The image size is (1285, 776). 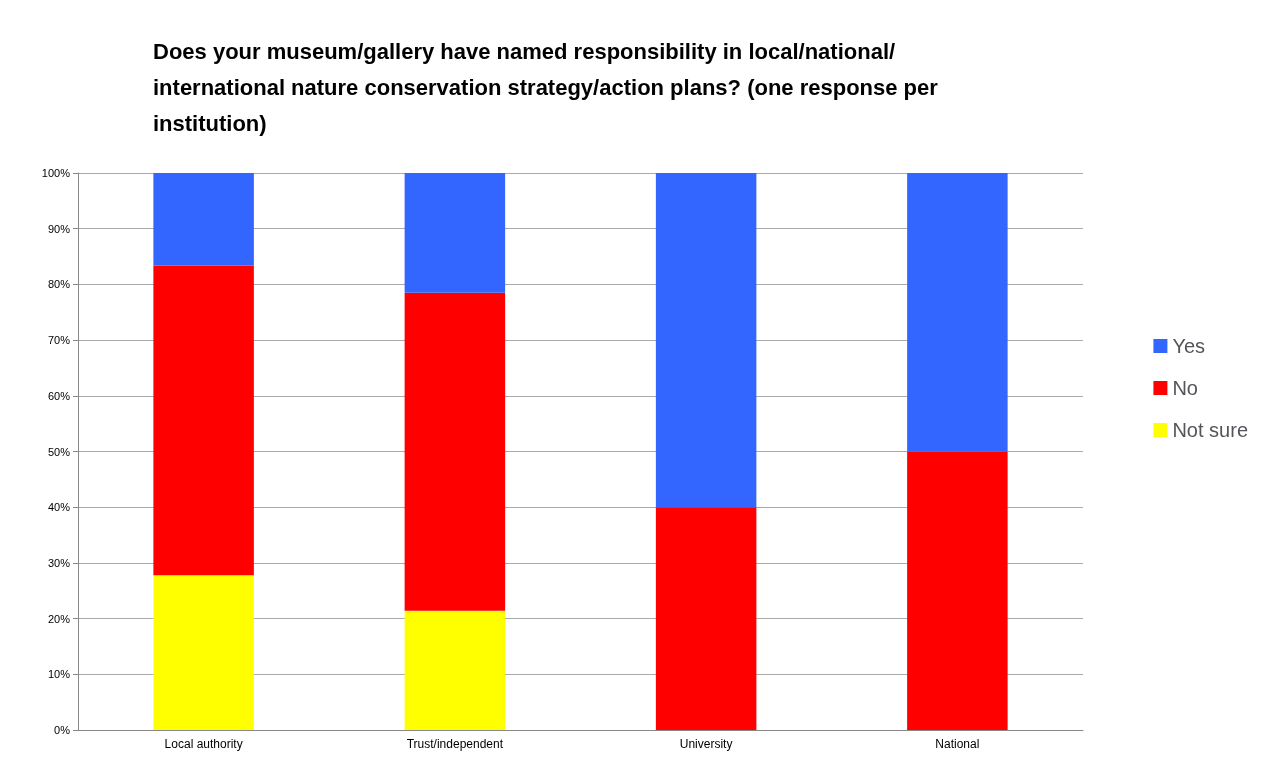 I want to click on y-tick-label: 90%, so click(x=59, y=228).